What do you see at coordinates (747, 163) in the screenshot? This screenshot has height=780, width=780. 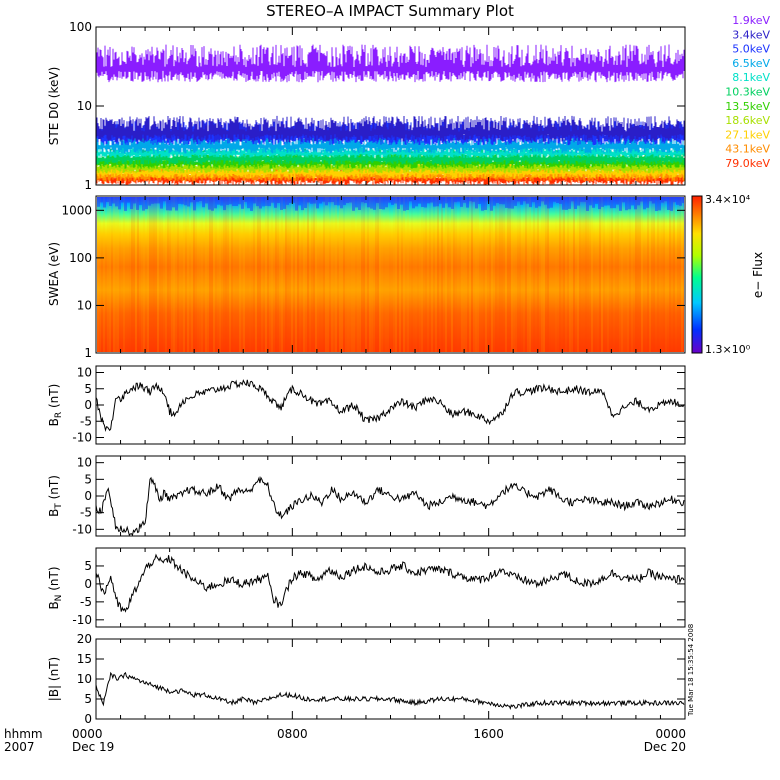 I see `legend-79.0keV: 79.0keV` at bounding box center [747, 163].